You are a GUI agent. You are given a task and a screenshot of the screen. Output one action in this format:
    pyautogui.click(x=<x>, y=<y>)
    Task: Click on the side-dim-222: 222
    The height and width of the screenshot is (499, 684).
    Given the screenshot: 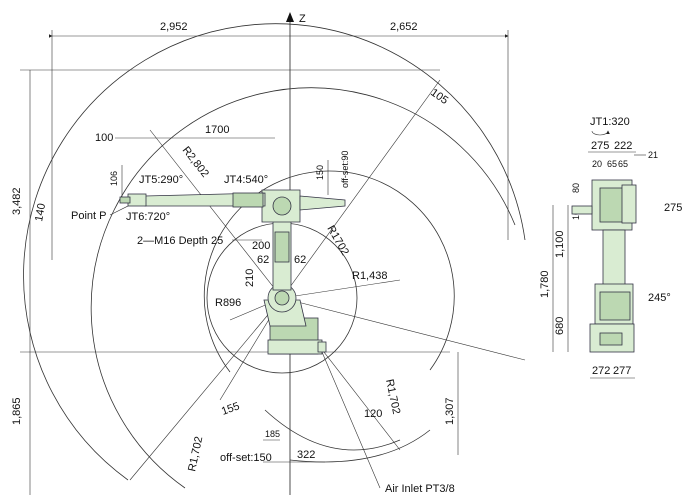 What is the action you would take?
    pyautogui.click(x=623, y=146)
    